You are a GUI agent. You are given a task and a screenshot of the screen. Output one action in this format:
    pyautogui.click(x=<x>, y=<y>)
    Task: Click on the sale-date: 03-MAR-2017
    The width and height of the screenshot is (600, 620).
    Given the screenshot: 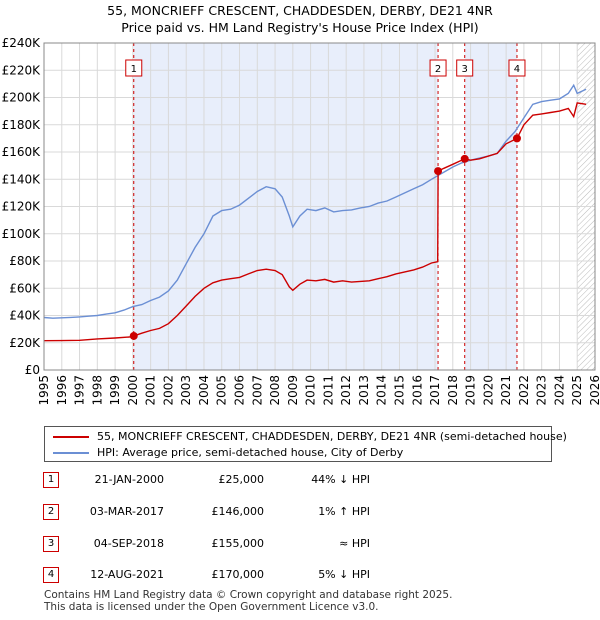 What is the action you would take?
    pyautogui.click(x=126, y=511)
    